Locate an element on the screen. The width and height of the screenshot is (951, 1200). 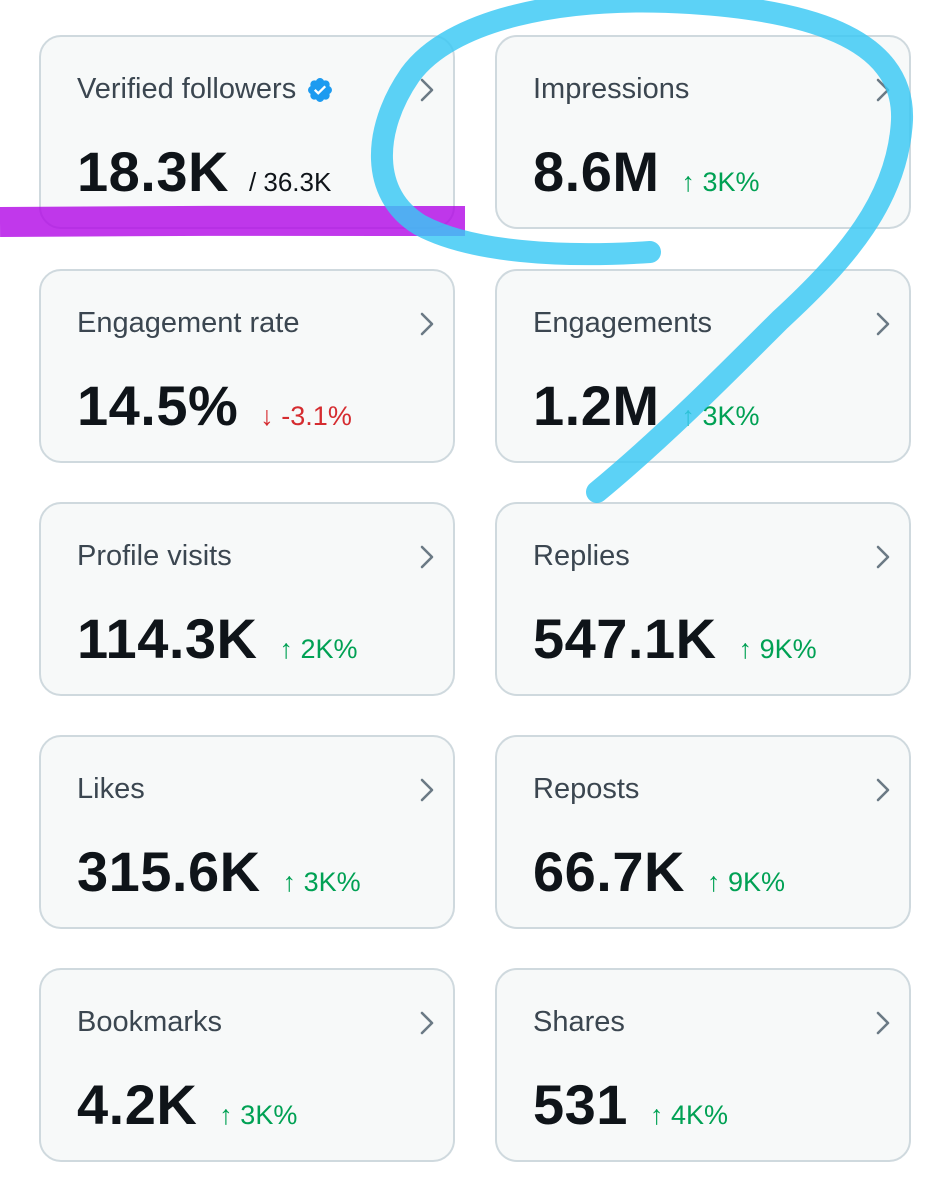
card-change: ↑ 2K% is located at coordinates (318, 649).